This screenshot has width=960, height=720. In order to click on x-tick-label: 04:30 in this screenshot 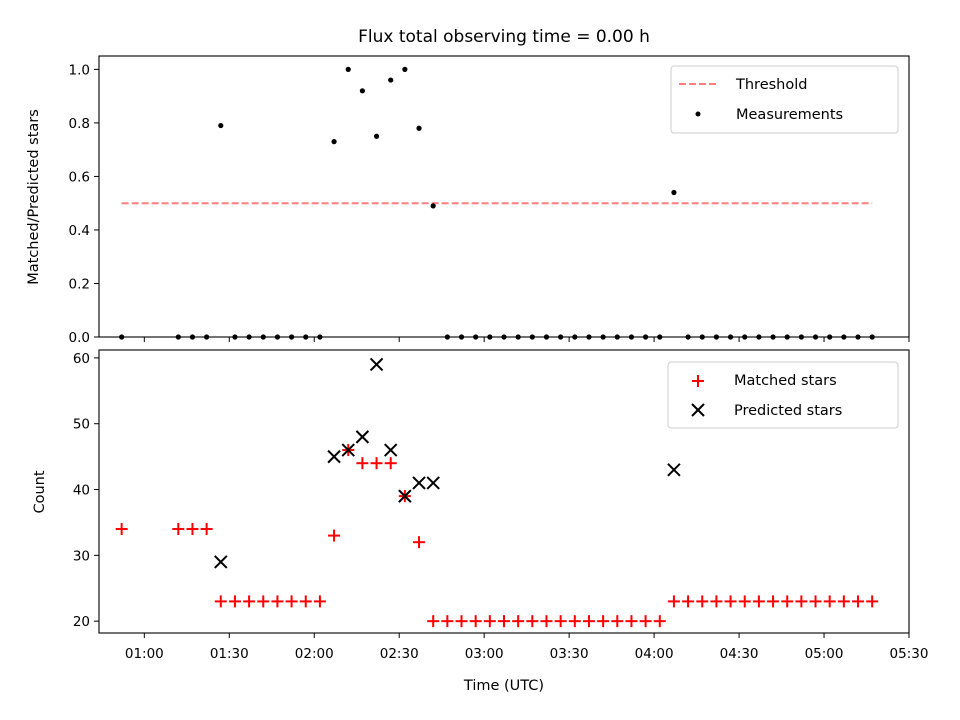, I will do `click(739, 654)`.